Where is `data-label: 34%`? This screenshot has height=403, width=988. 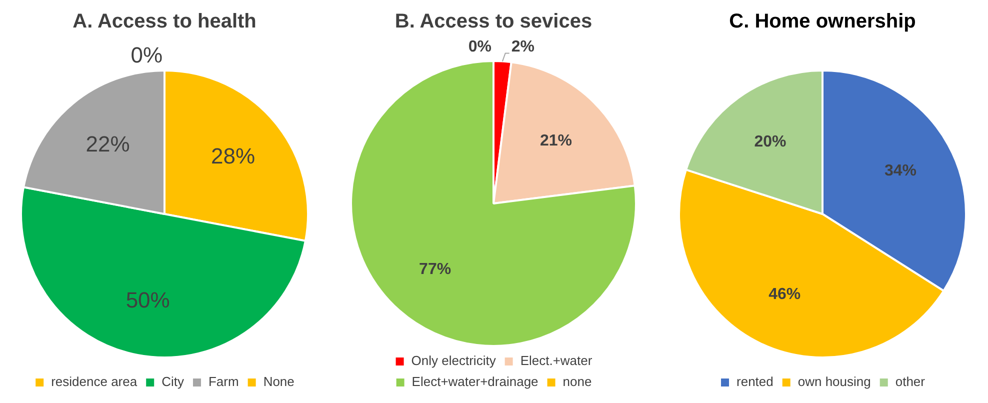
data-label: 34% is located at coordinates (900, 171).